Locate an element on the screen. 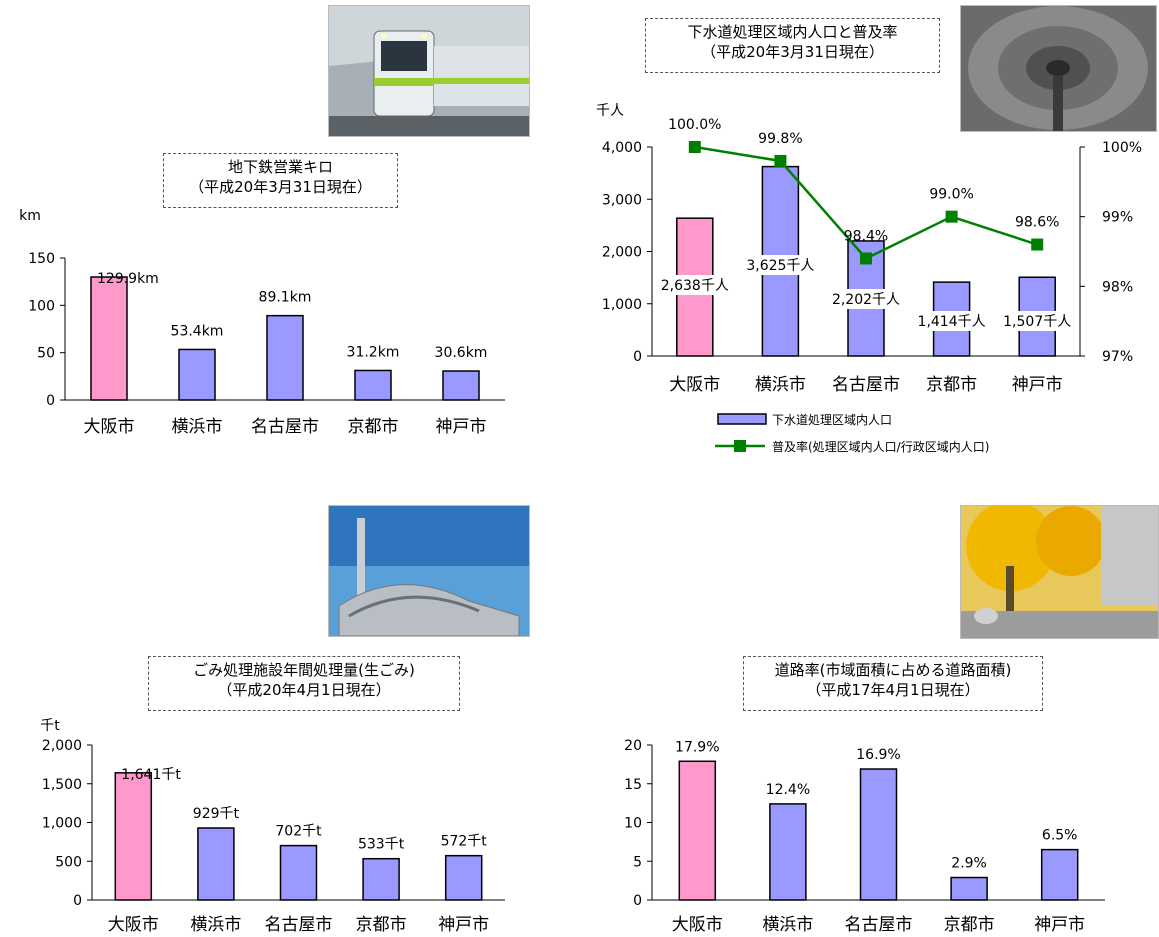 This screenshot has height=937, width=1159. y-tick-label: 5 is located at coordinates (637, 862).